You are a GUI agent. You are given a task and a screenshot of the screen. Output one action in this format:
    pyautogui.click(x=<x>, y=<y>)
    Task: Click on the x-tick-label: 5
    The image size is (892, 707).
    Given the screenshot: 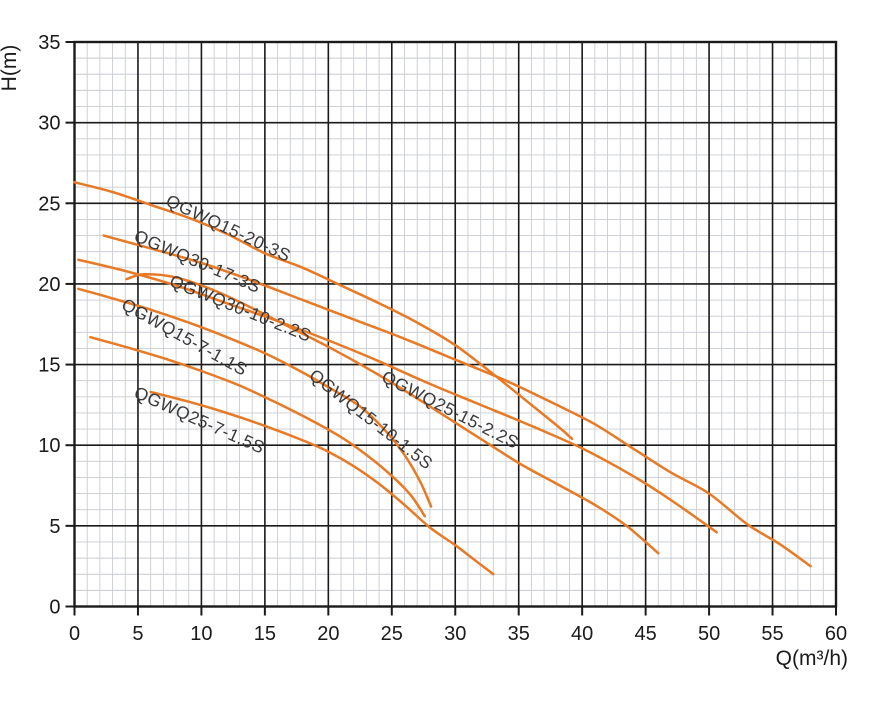 What is the action you would take?
    pyautogui.click(x=137, y=634)
    